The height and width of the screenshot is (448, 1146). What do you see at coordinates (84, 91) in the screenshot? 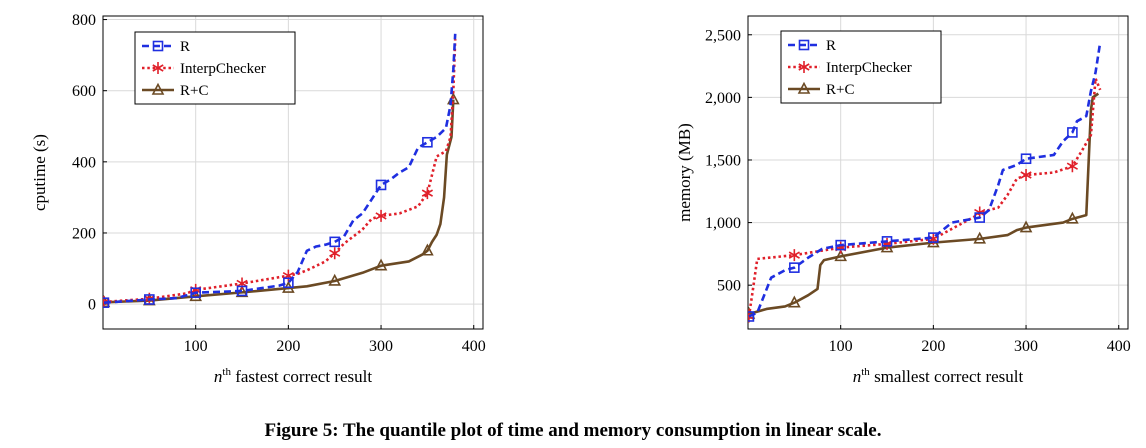
I see `y-tick-label: 600` at bounding box center [84, 91].